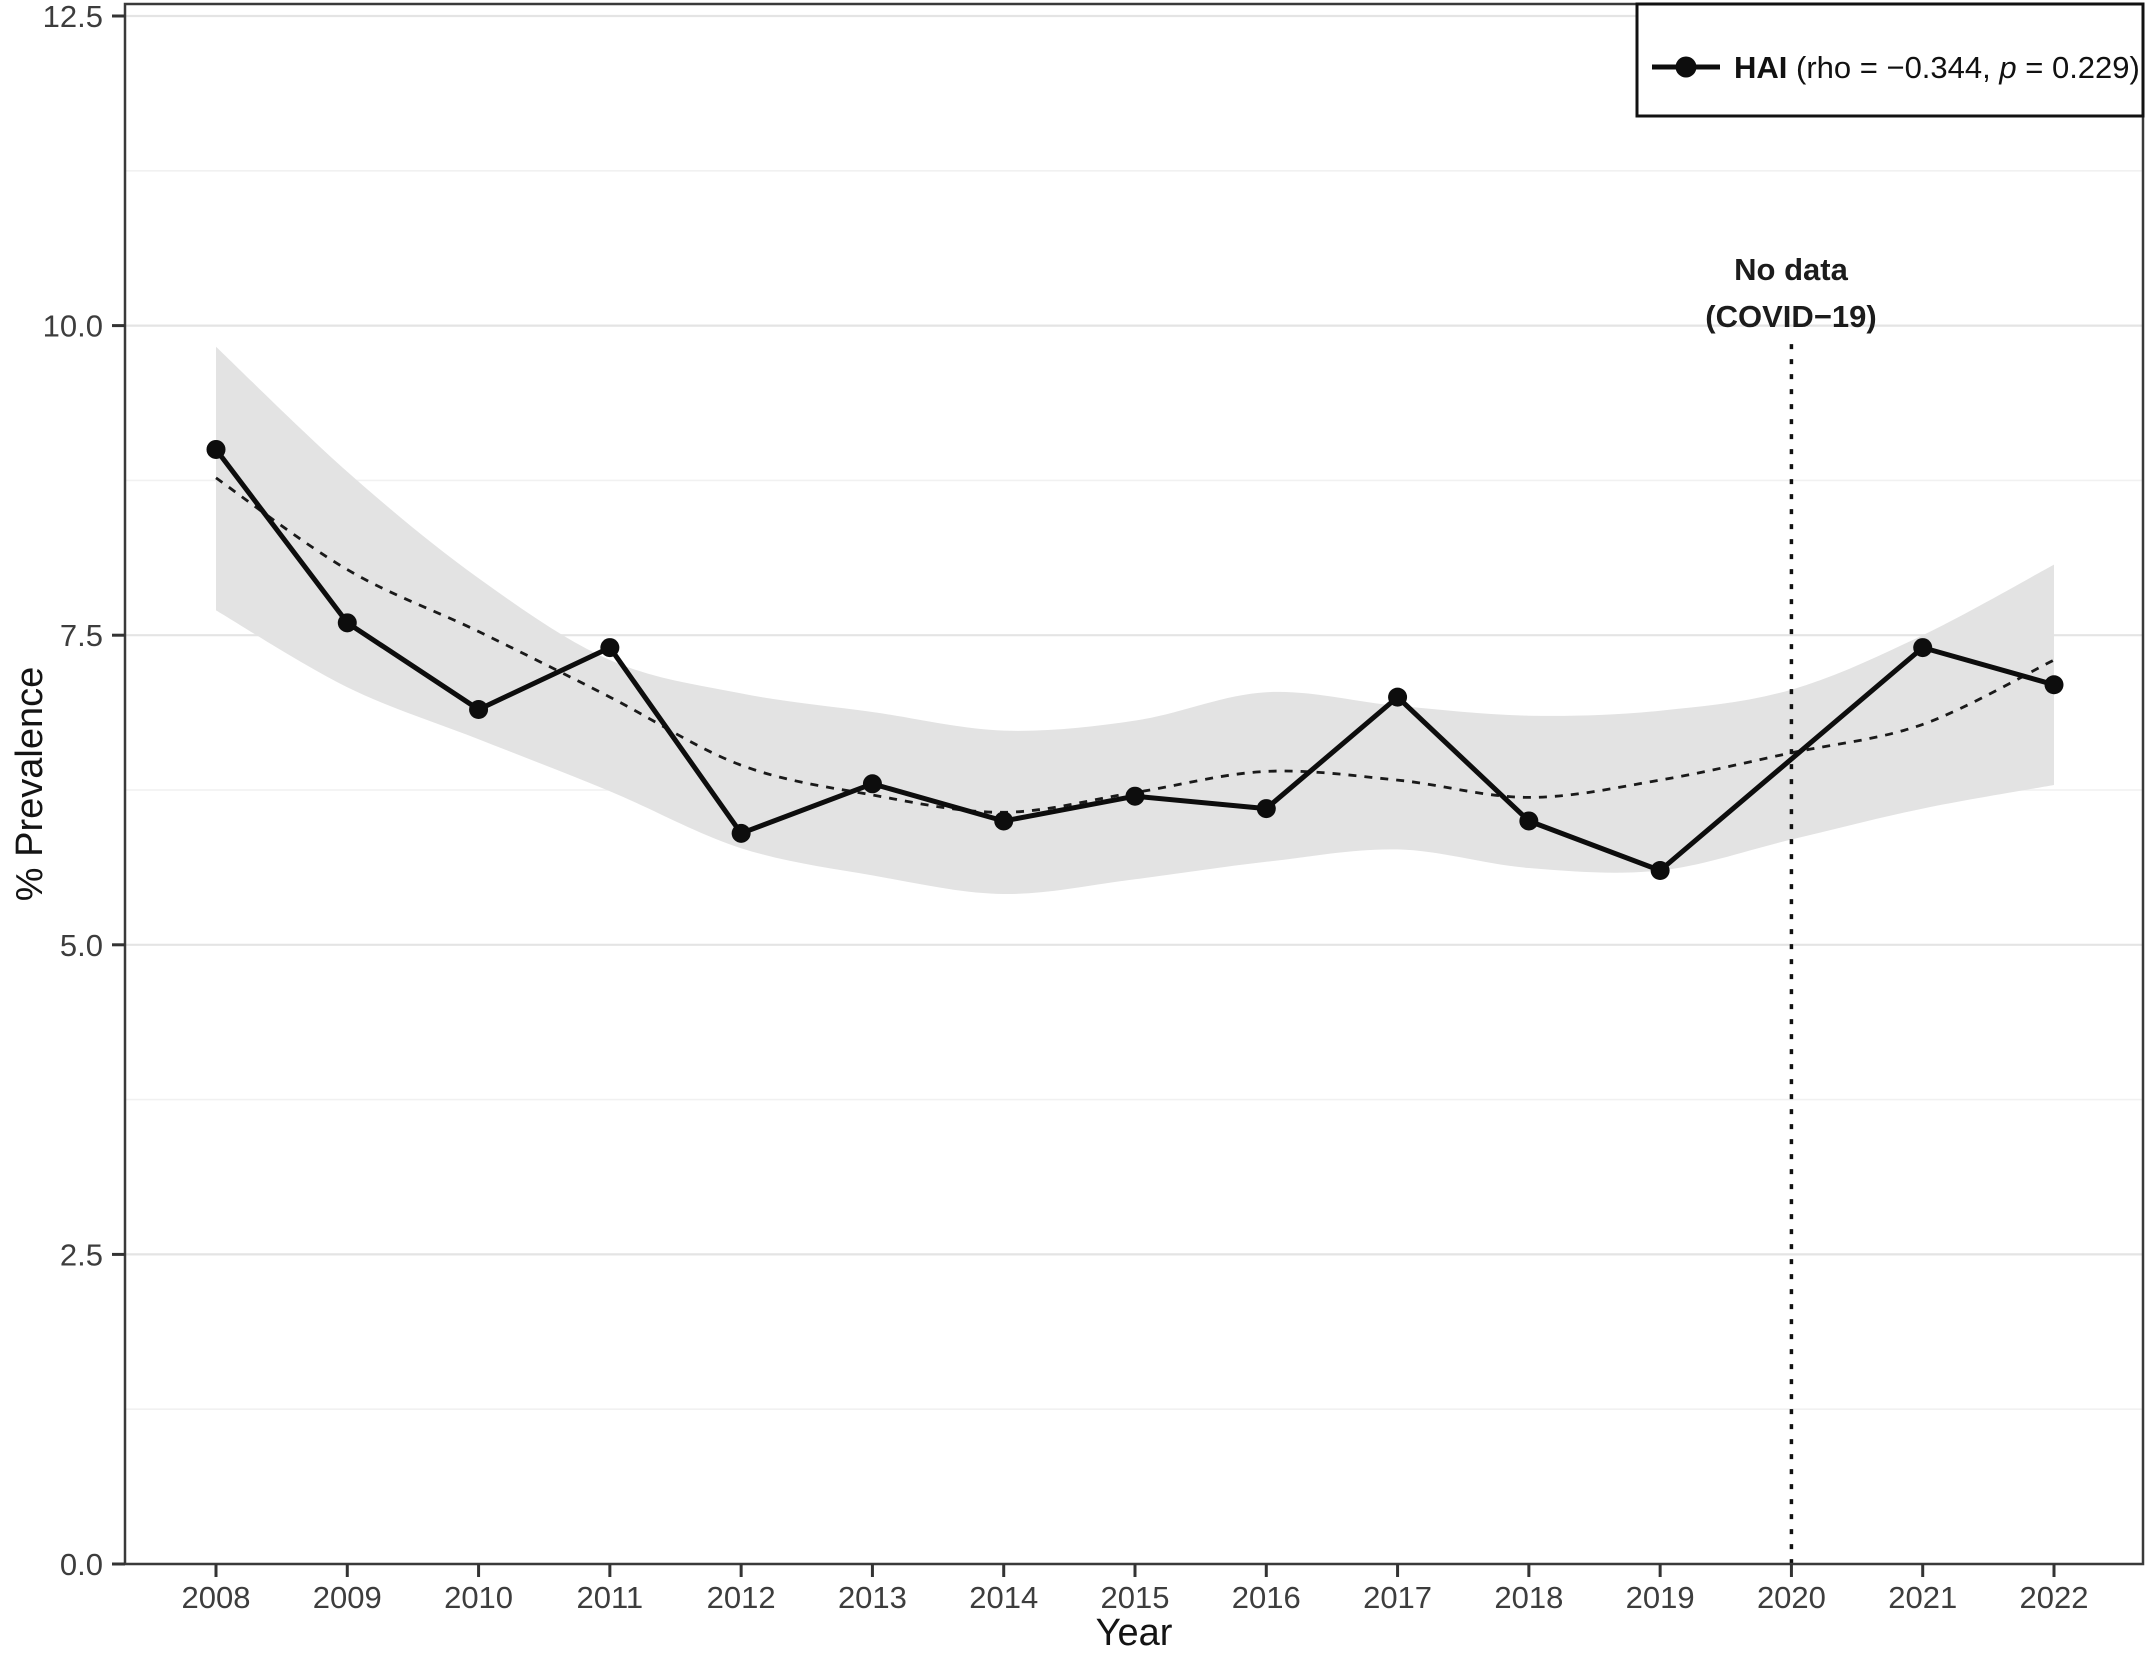 This screenshot has height=1657, width=2150. Describe the element at coordinates (1791, 1597) in the screenshot. I see `x-tick-label: 2020` at that location.